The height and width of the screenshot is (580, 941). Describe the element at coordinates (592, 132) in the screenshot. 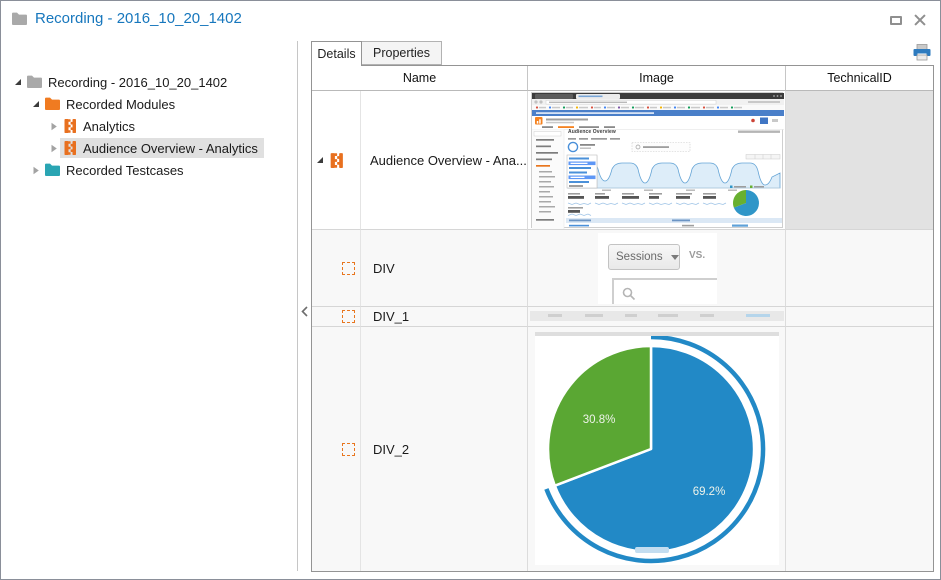

I see `thumbnail-report-title: Audience Overview` at that location.